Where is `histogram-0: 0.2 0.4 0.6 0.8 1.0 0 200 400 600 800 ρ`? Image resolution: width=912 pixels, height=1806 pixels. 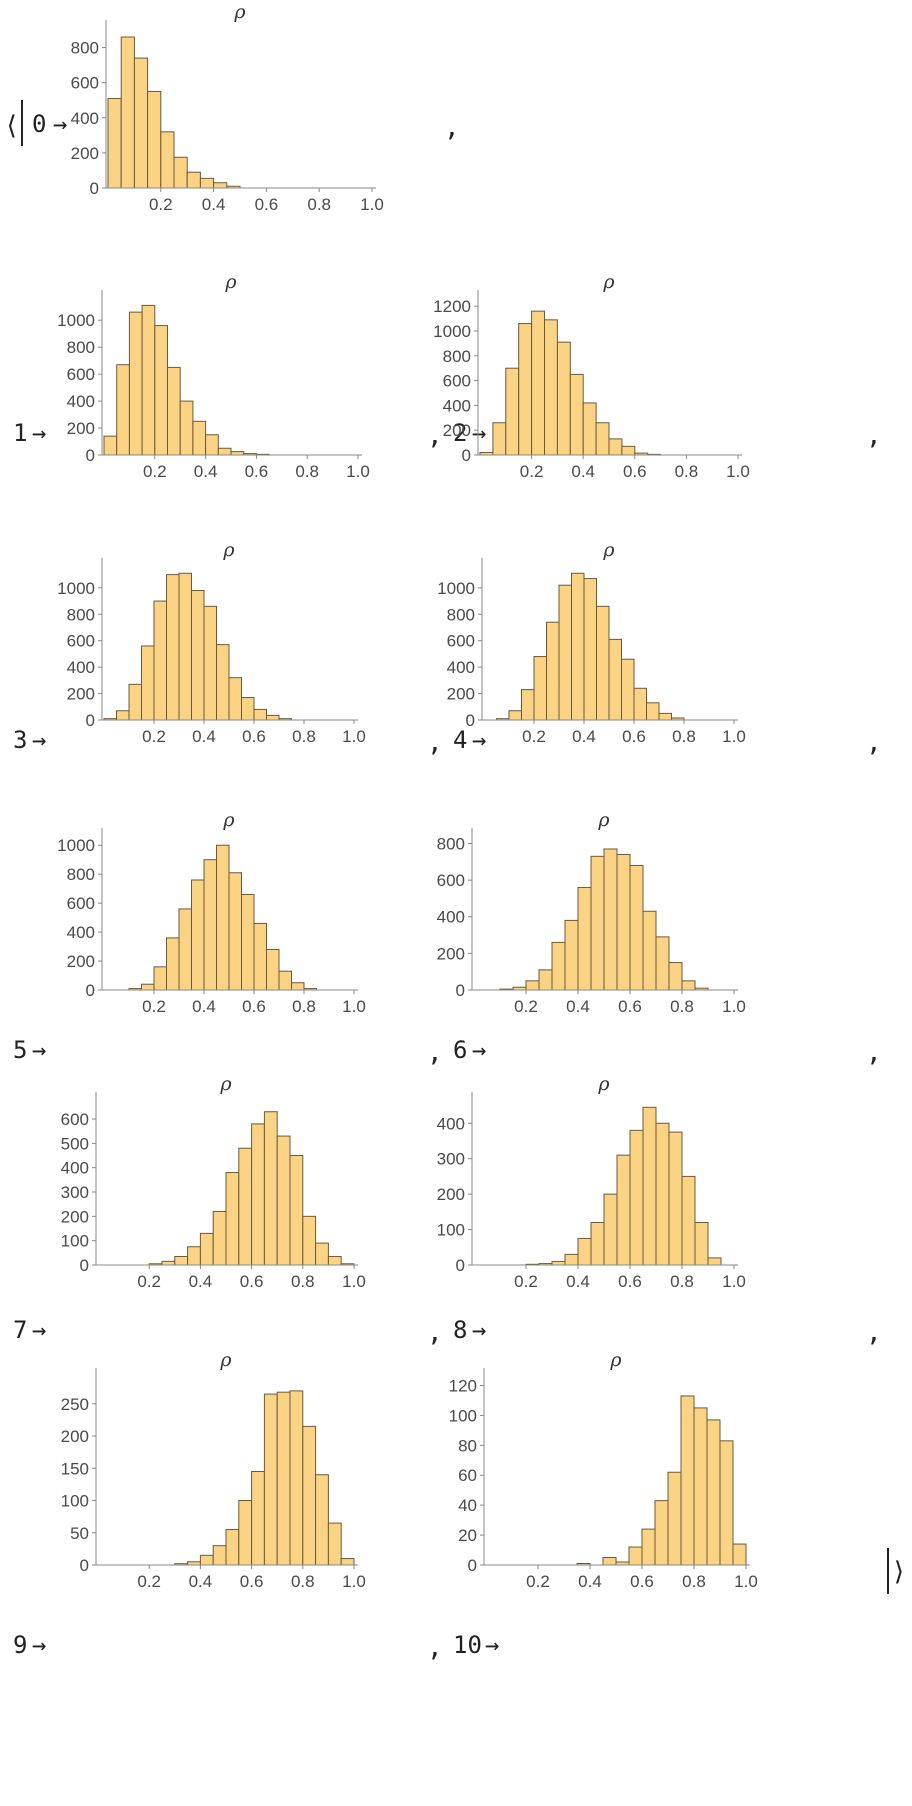
histogram-0: 0.2 0.4 0.6 0.8 1.0 0 200 400 600 800 ρ is located at coordinates (227, 107).